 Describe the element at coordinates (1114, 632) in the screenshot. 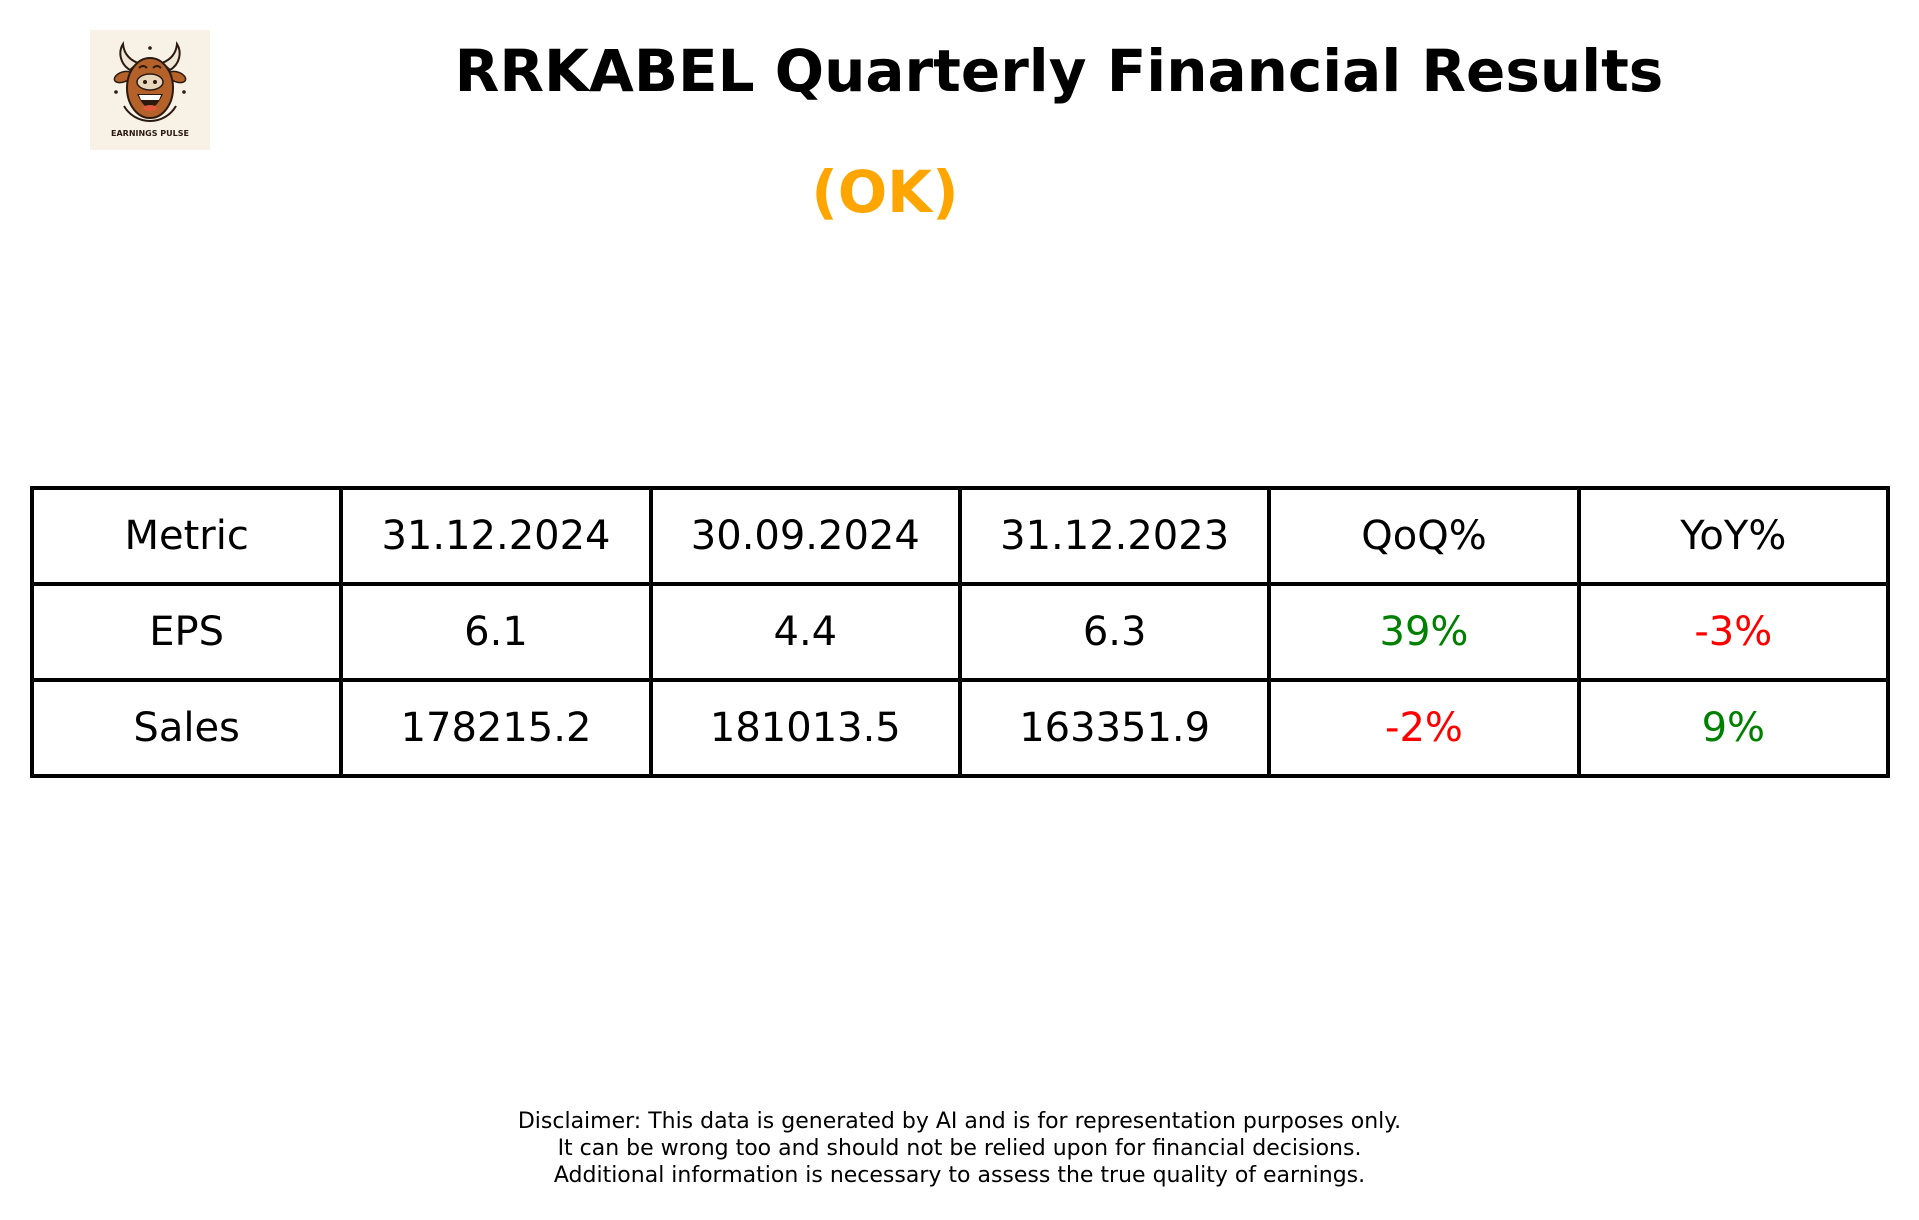

I see `value-cell: 6.3` at that location.